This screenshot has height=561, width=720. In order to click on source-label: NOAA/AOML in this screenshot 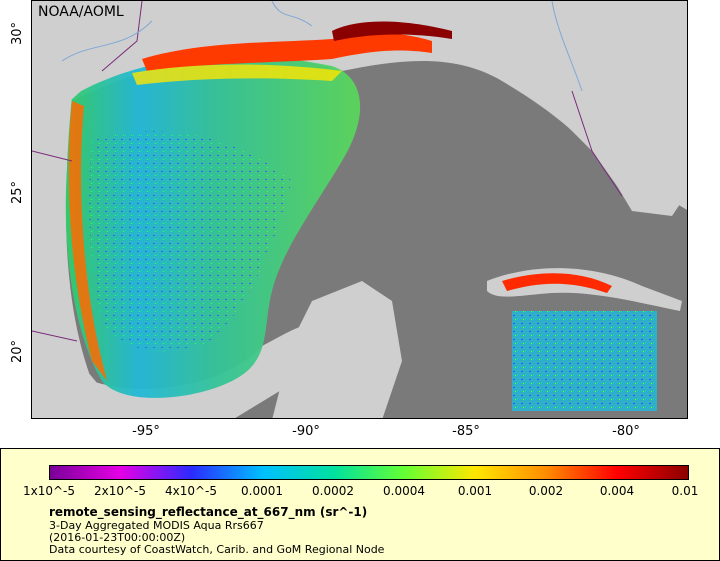, I will do `click(81, 12)`.